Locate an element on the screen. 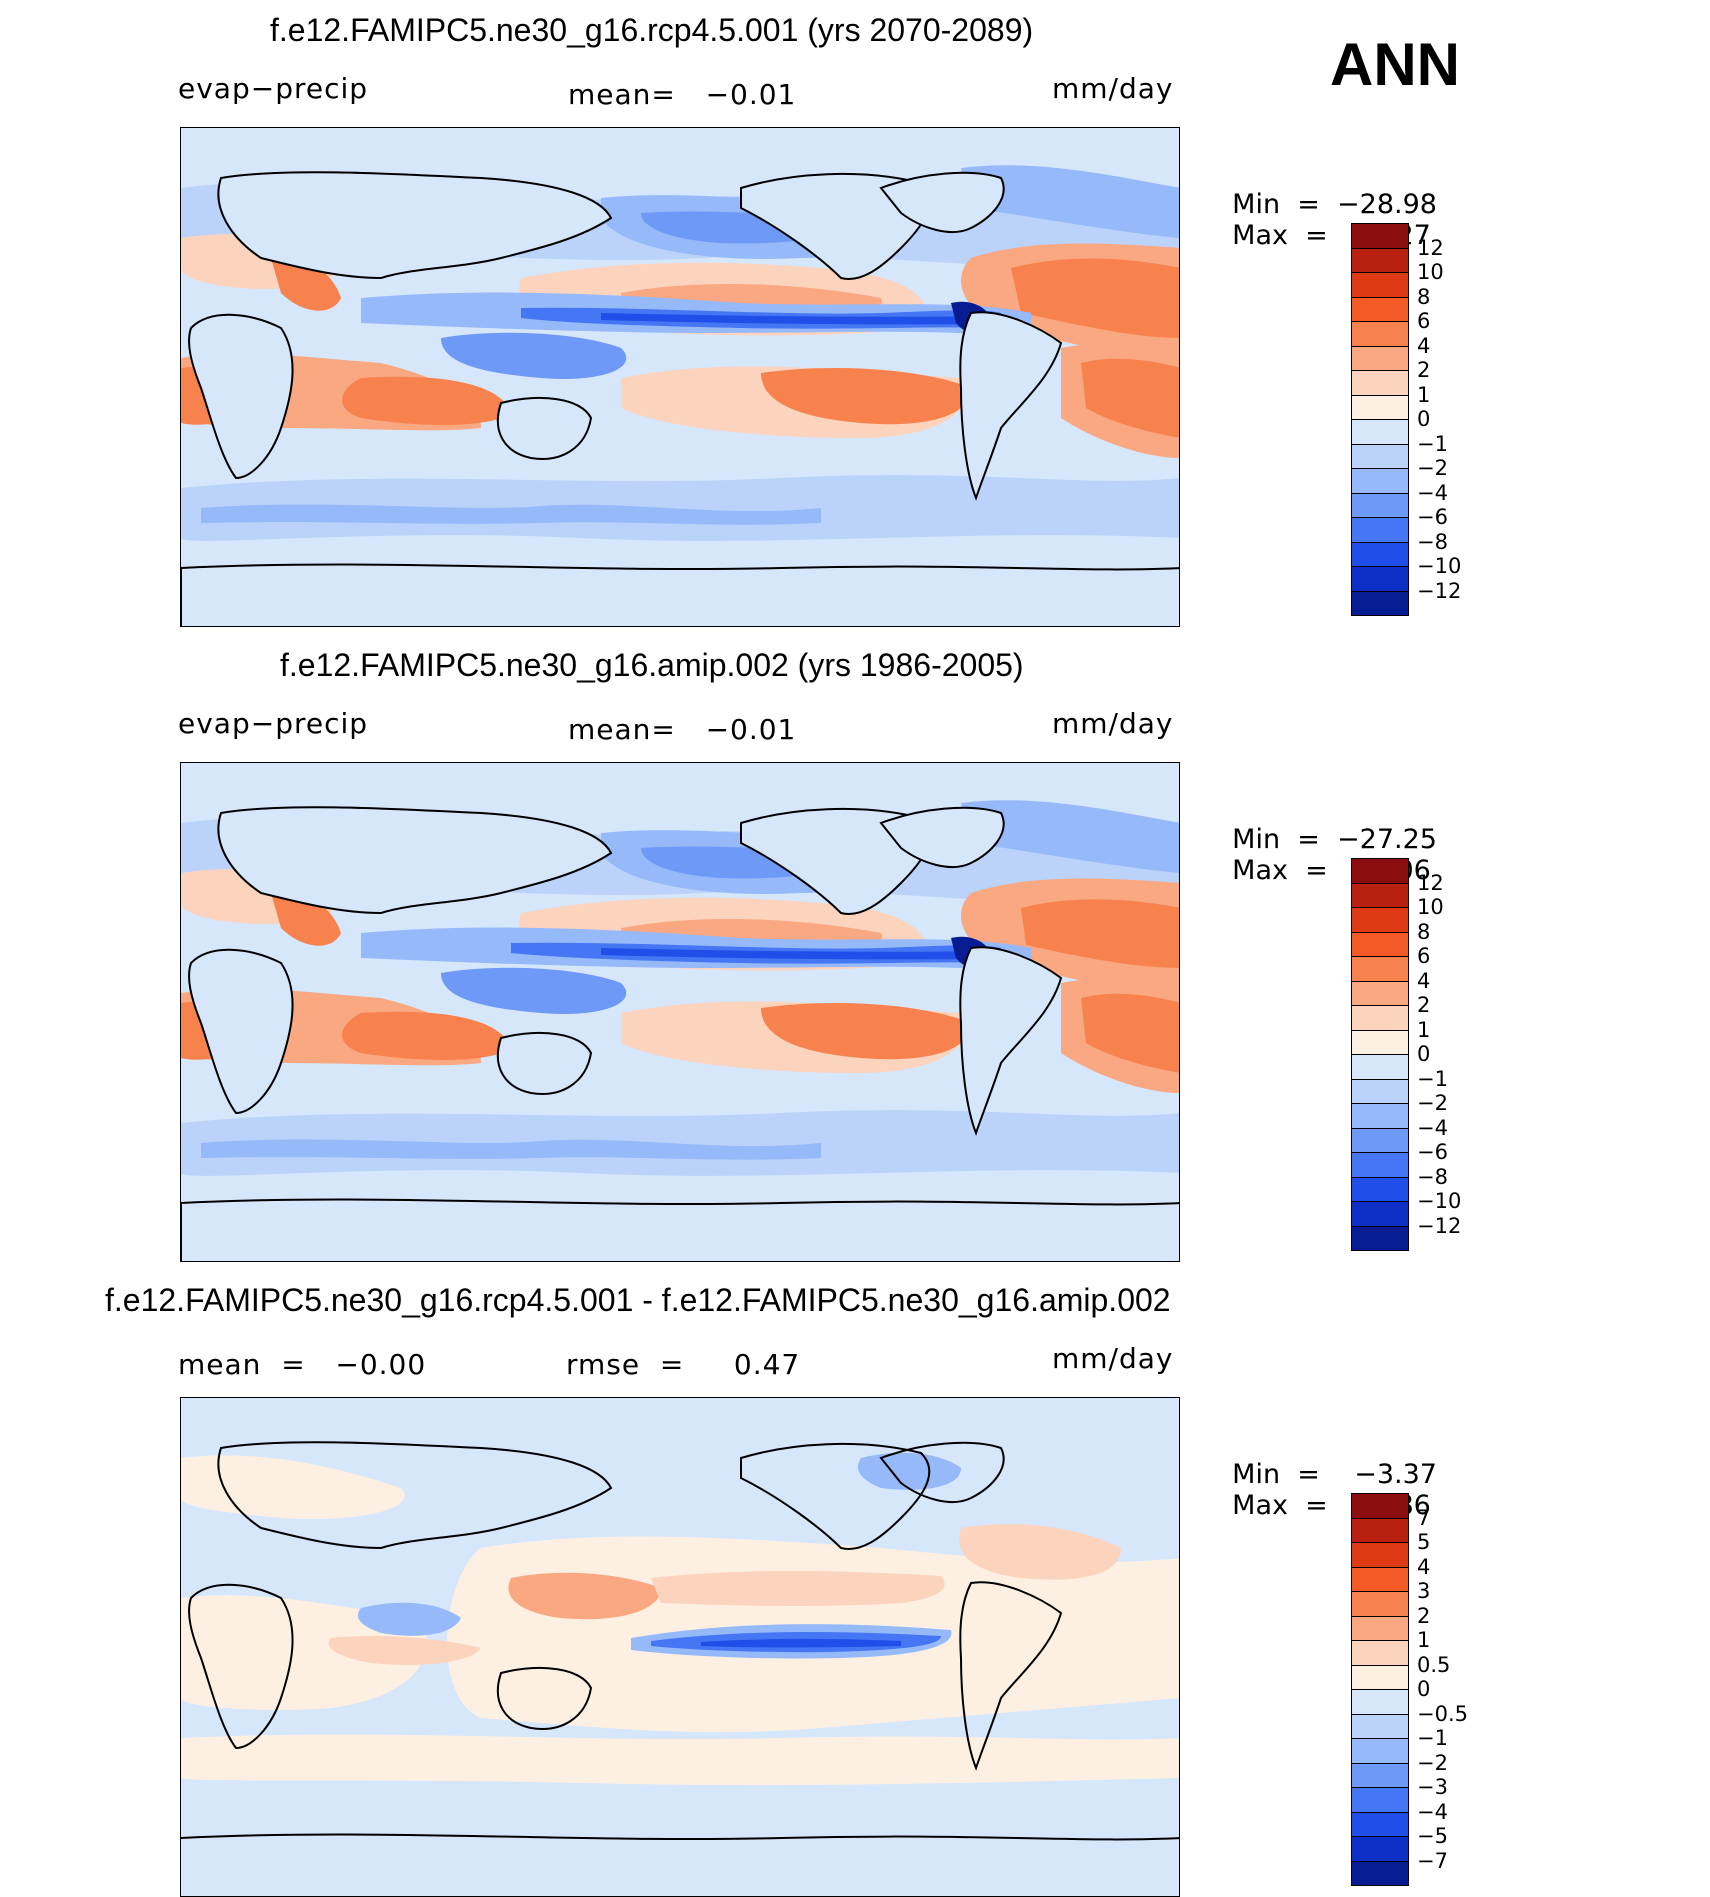 The width and height of the screenshot is (1710, 1897). panel-3-min: Min = −3.37 is located at coordinates (1334, 1474).